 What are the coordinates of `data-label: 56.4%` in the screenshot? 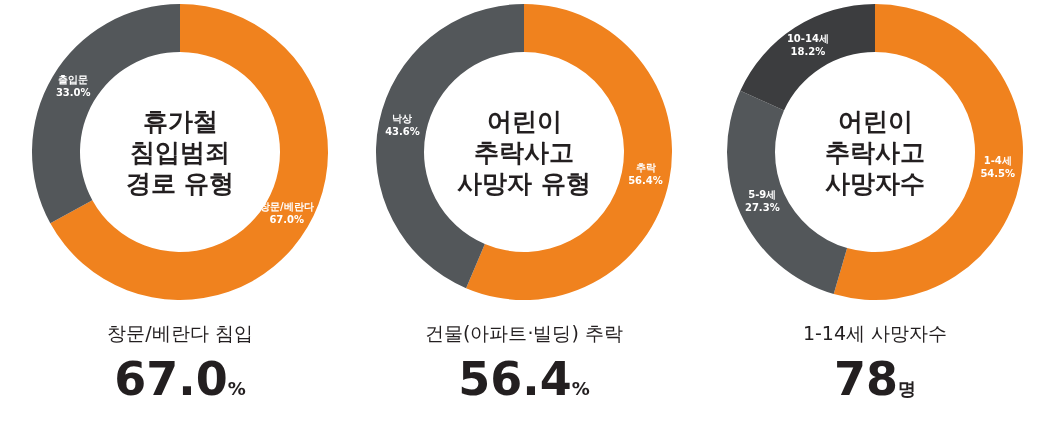 It's located at (645, 181).